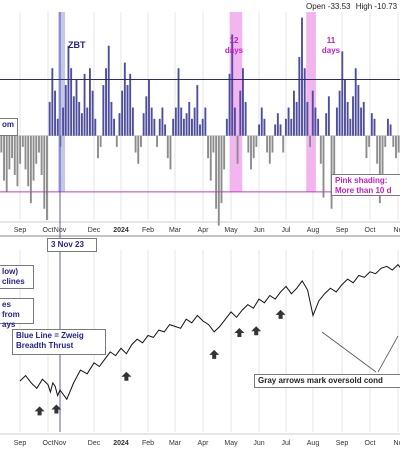 The height and width of the screenshot is (452, 400). I want to click on upper-x-tick-label: Feb, so click(148, 230).